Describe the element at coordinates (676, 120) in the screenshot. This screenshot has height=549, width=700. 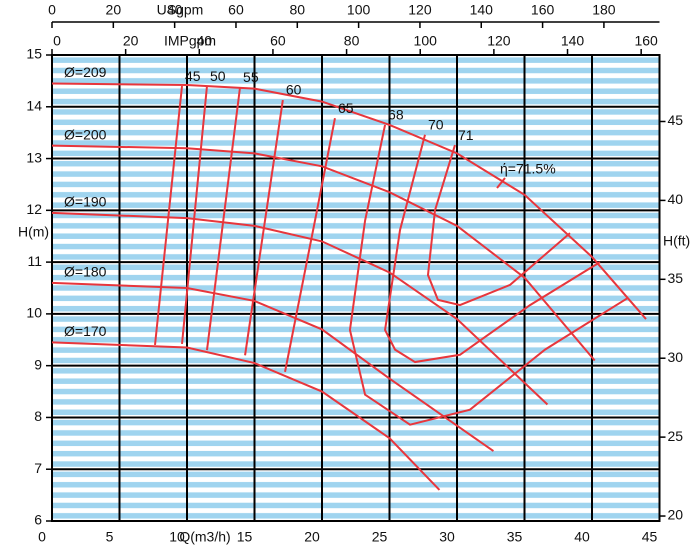
I see `y2-tick-label: 45` at that location.